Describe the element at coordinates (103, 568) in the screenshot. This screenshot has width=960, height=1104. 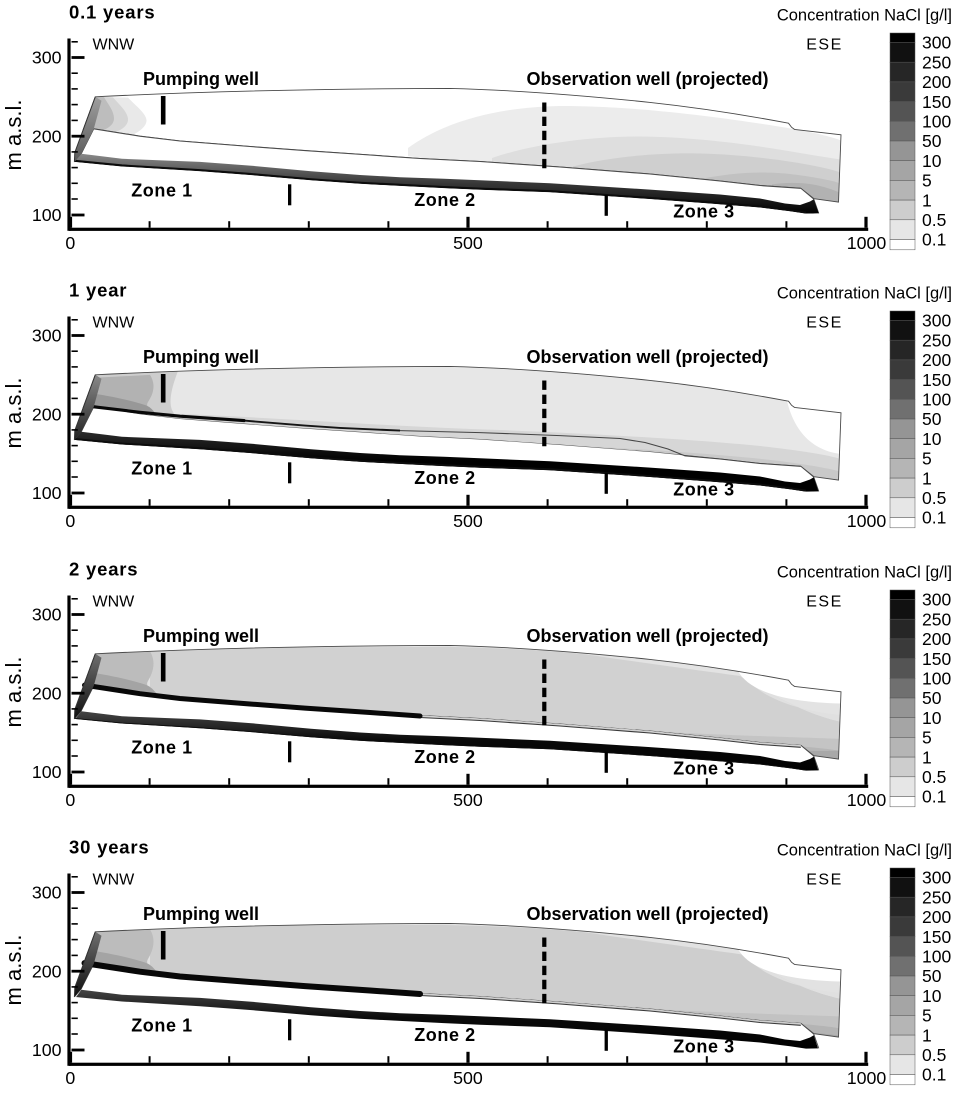
I see `svg-text: 2 years` at that location.